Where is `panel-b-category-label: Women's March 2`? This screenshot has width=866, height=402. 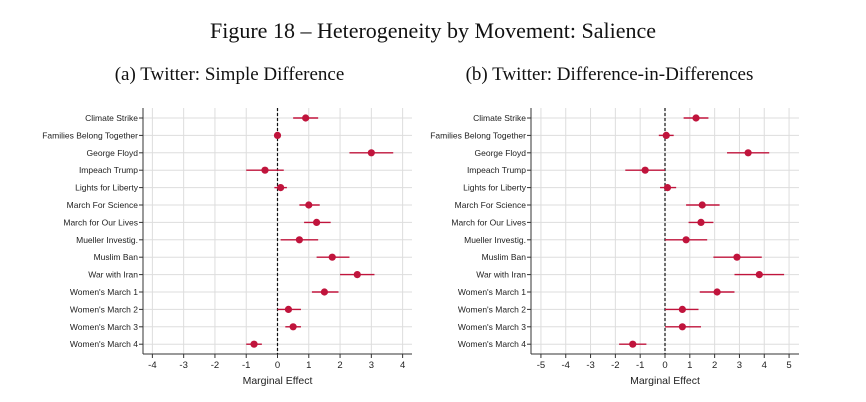
panel-b-category-label: Women's March 2 is located at coordinates (492, 309).